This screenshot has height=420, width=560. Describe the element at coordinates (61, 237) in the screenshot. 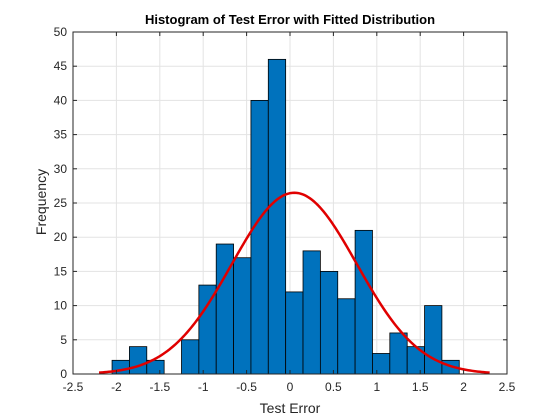

I see `y-tick-label: 20` at that location.